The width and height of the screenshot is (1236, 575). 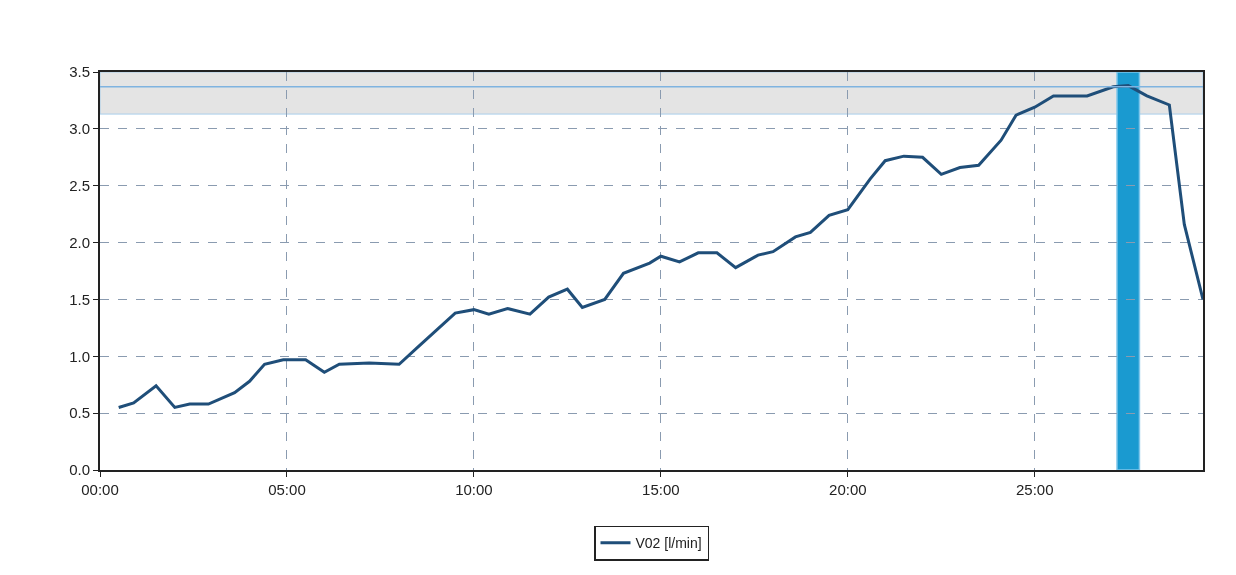 I want to click on y-tick-label: 3.5, so click(x=79, y=72).